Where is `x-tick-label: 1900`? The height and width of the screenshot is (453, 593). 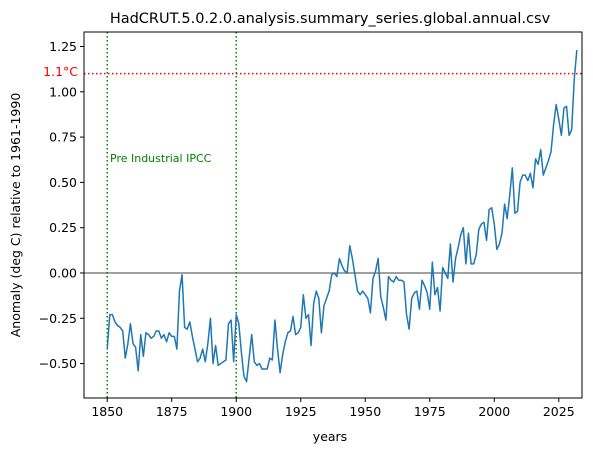
x-tick-label: 1900 is located at coordinates (236, 411).